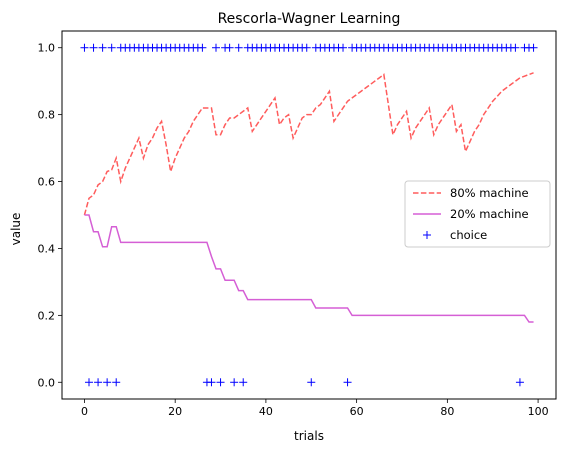 This screenshot has width=567, height=453. I want to click on legend: 80% machine 20% machine choice, so click(477, 214).